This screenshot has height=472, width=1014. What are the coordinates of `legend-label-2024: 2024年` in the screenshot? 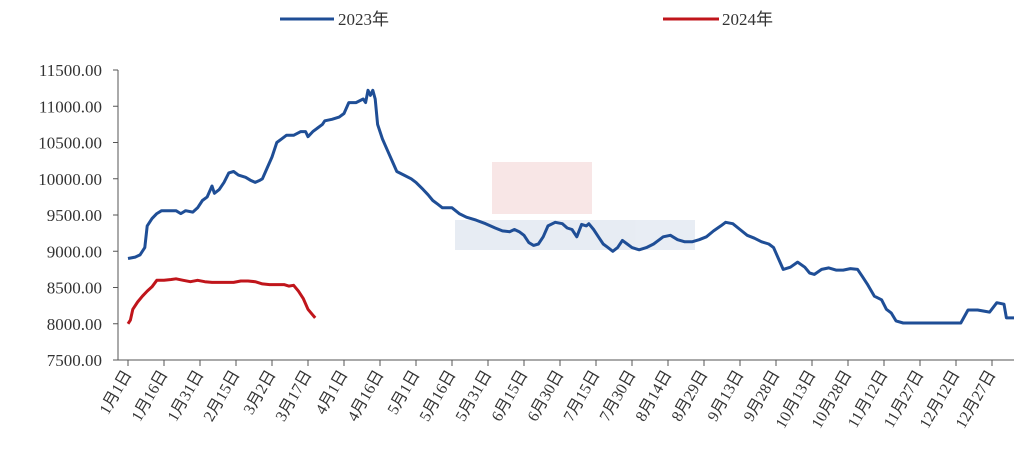 It's located at (747, 19).